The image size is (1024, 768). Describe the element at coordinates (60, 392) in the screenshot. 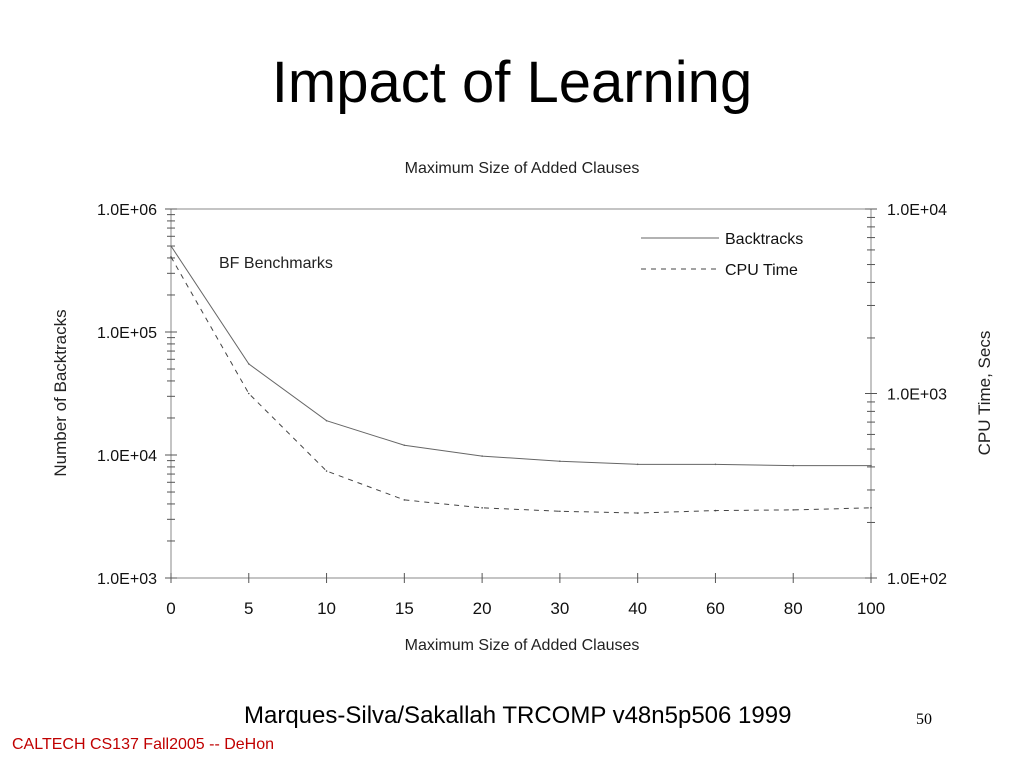

I see `y-axis-label: Number of Backtracks` at that location.